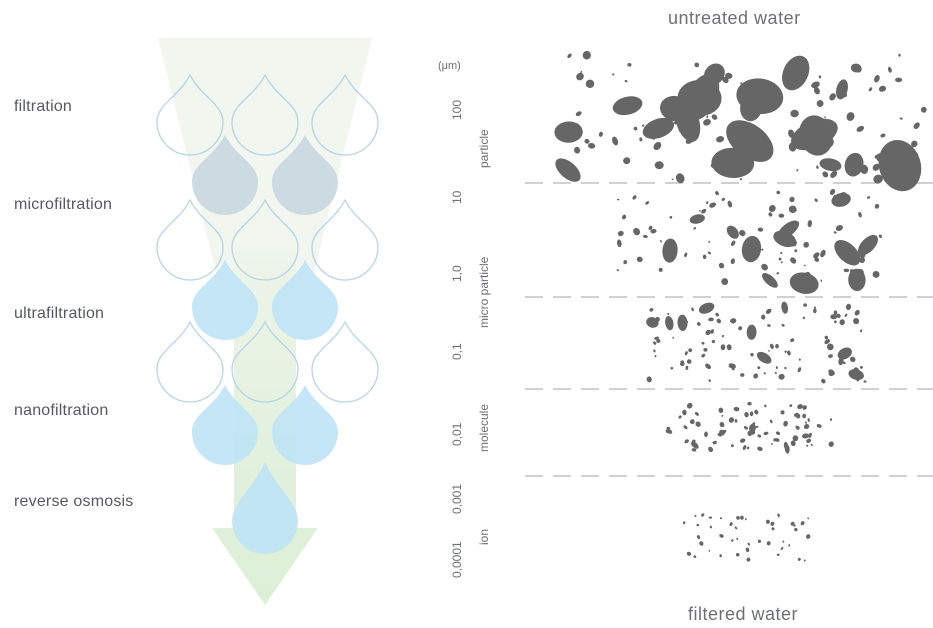  Describe the element at coordinates (74, 501) in the screenshot. I see `level-label-reverse-osmosis: reverse osmosis` at that location.